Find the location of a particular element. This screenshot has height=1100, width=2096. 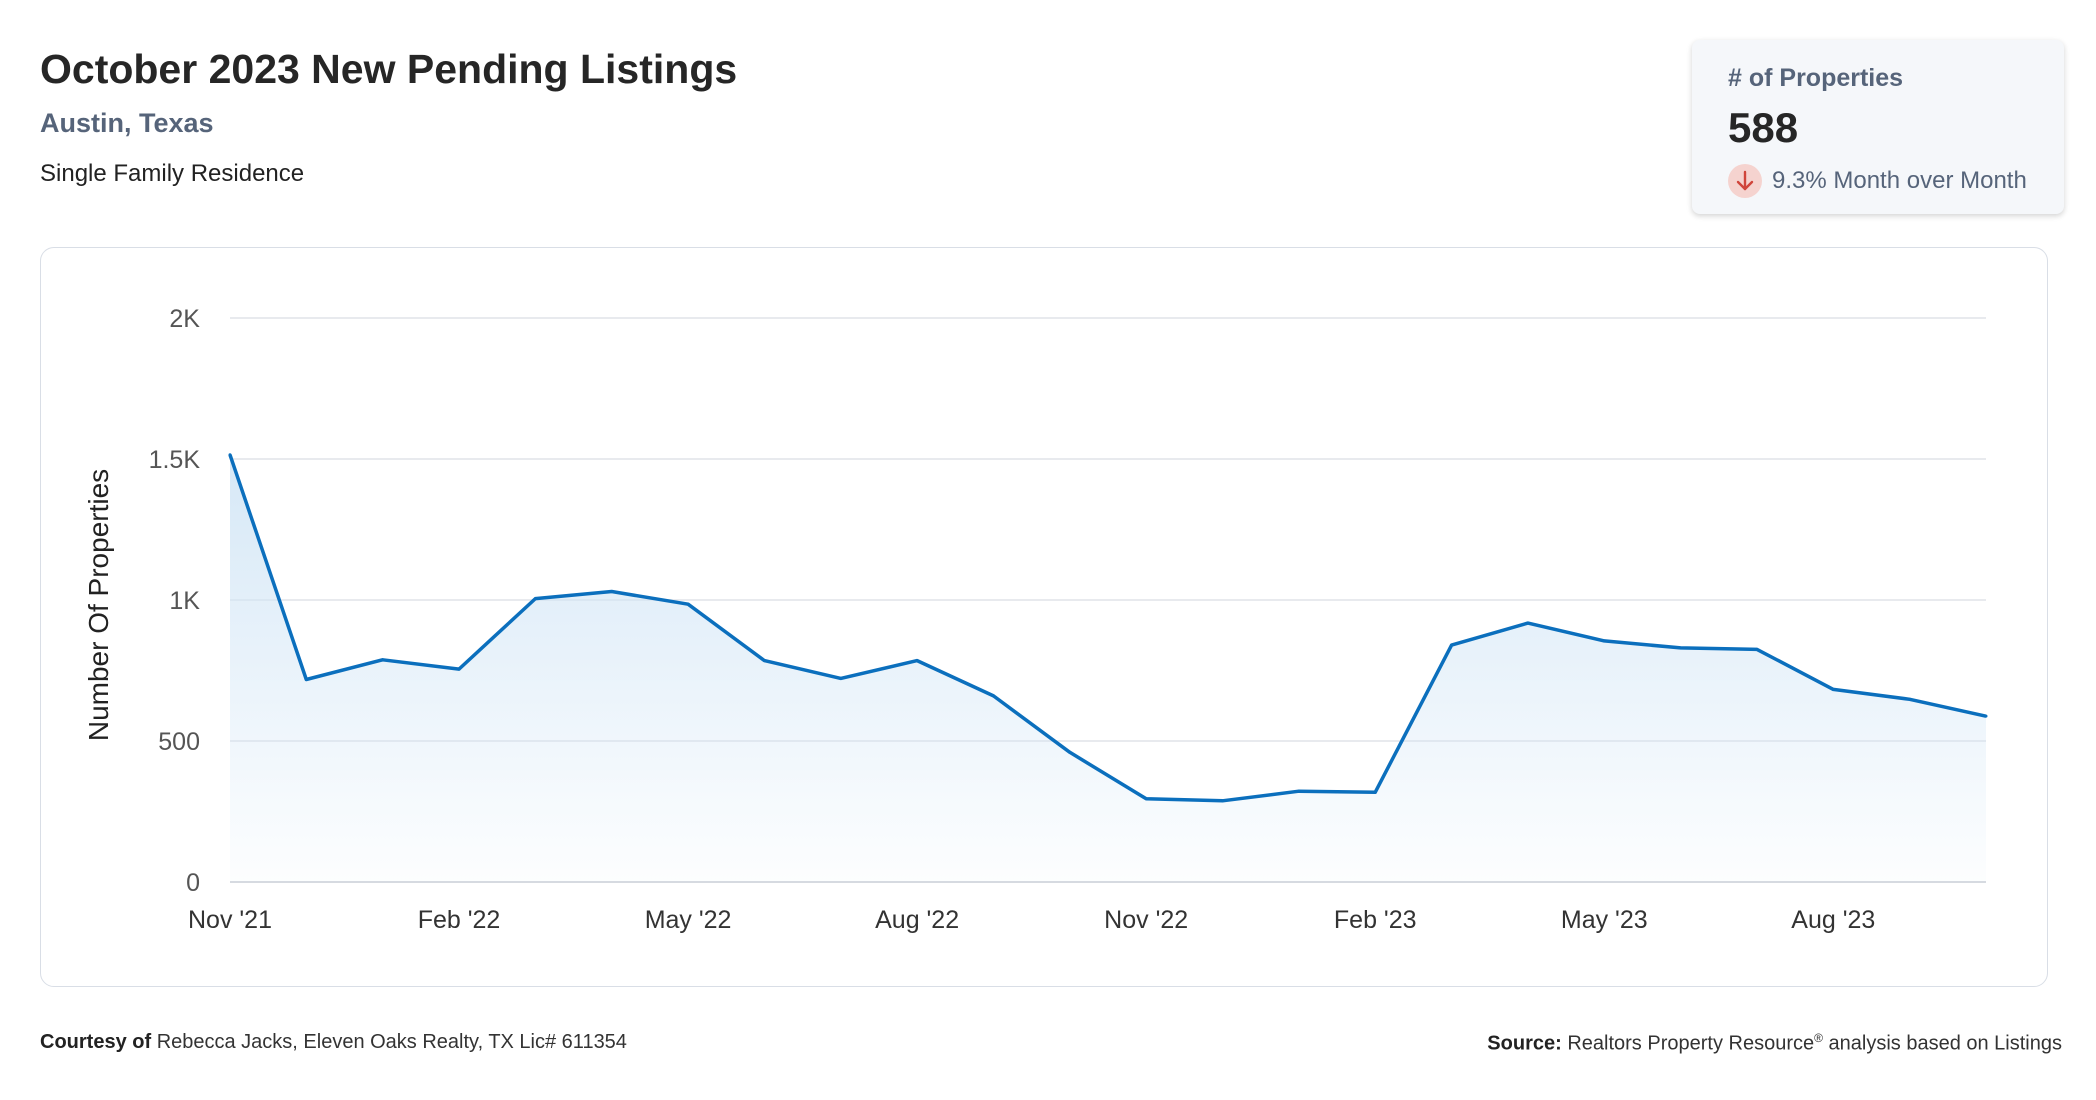

y-tick-label: 0 is located at coordinates (193, 883).